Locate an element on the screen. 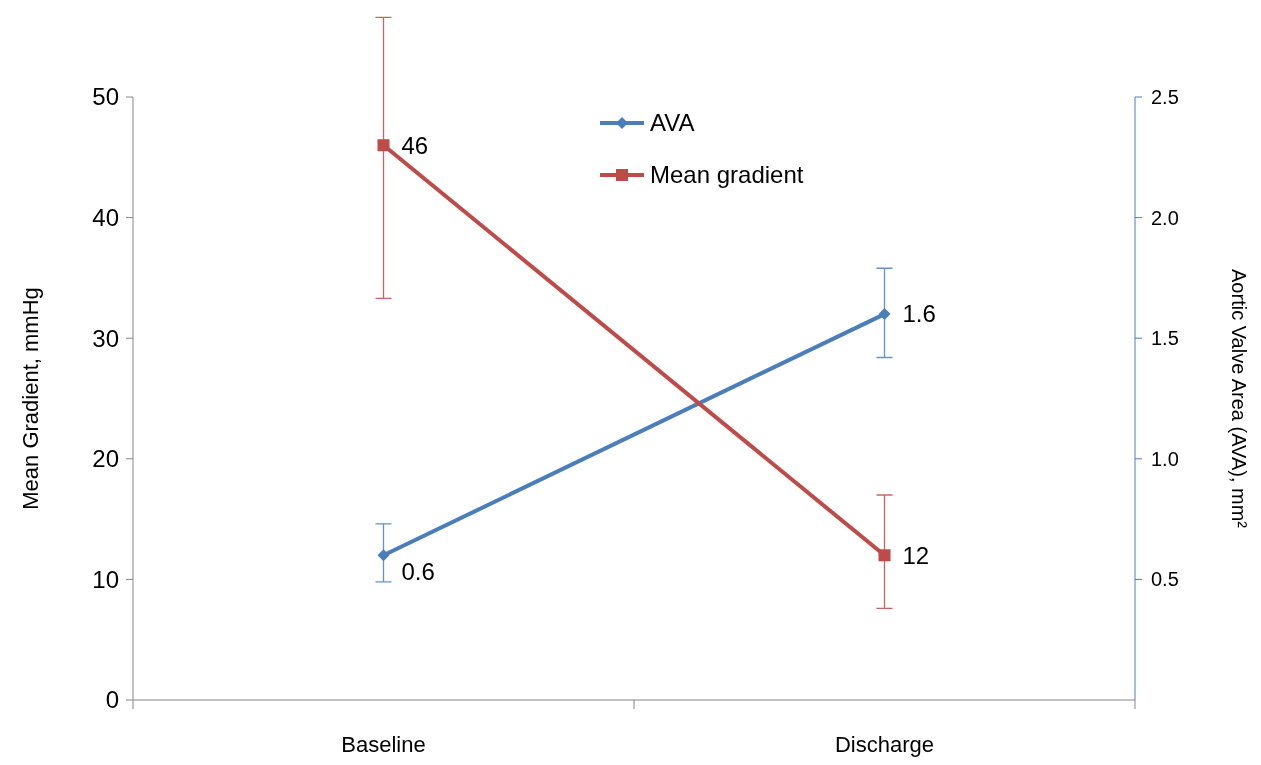  data-label: 0.6 is located at coordinates (418, 571).